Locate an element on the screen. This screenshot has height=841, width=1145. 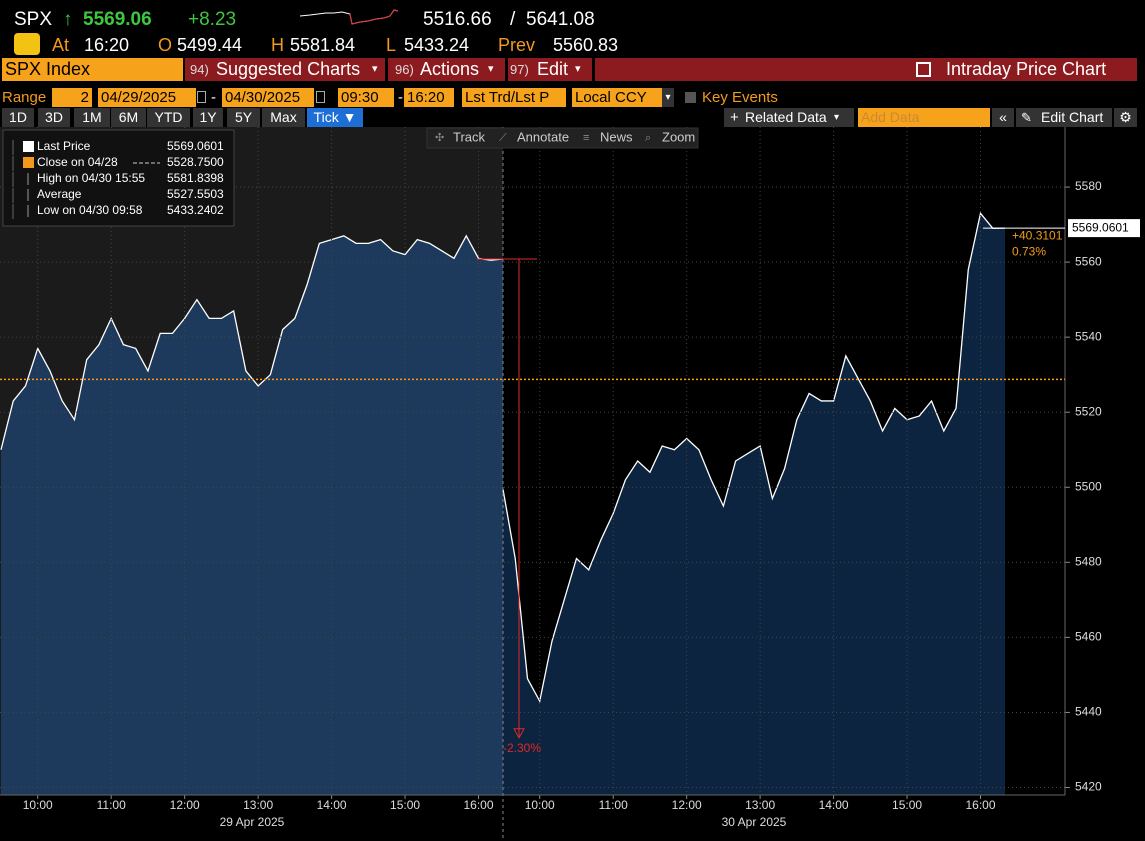
last-price: 5569.06 is located at coordinates (117, 19).